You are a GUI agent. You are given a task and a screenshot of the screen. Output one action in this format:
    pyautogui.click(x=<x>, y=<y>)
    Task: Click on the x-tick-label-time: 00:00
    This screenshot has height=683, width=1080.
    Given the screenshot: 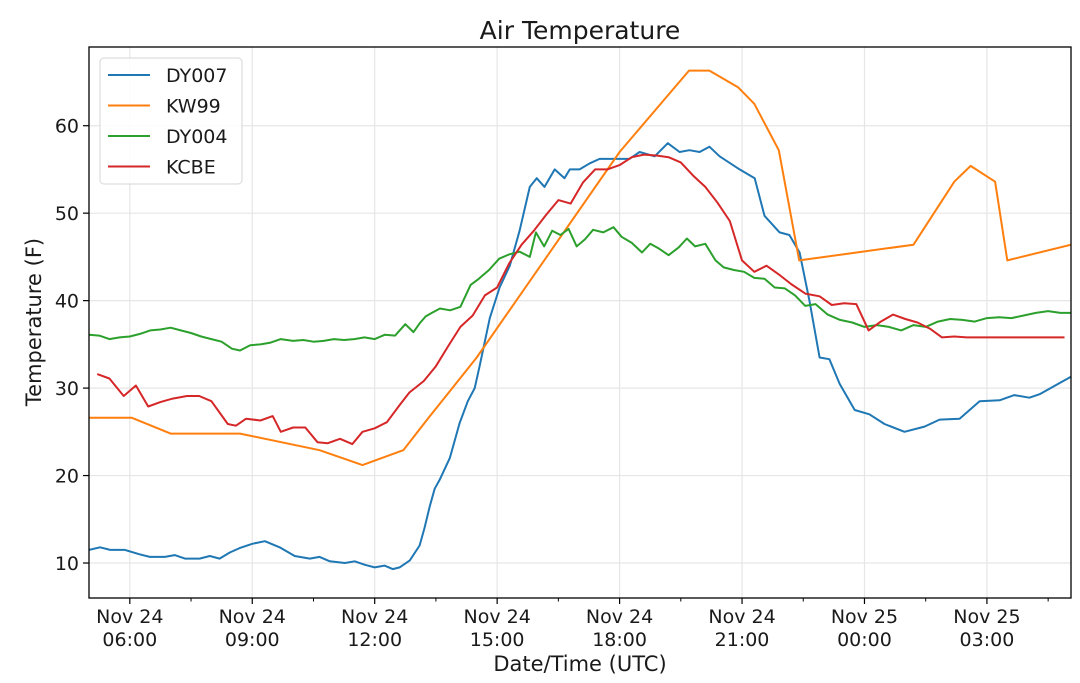 What is the action you would take?
    pyautogui.click(x=864, y=640)
    